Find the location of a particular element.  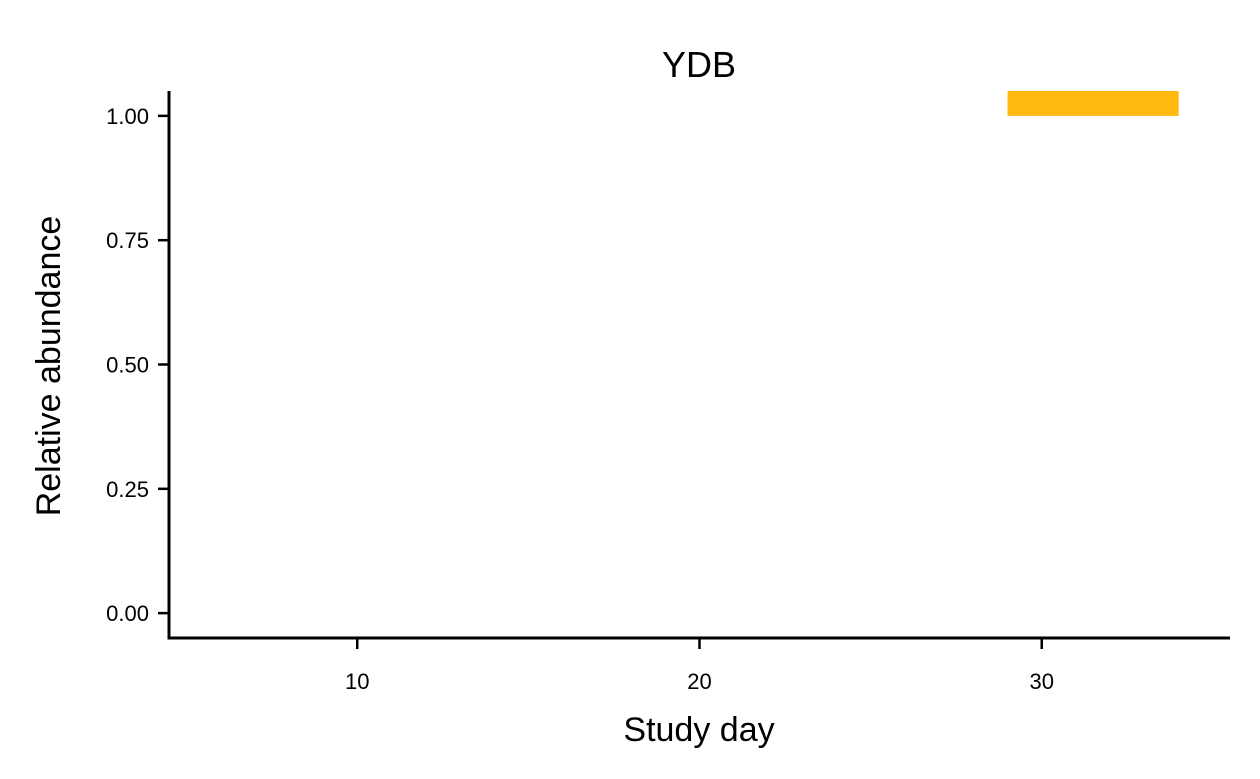

x-tick-label: 20 is located at coordinates (699, 681).